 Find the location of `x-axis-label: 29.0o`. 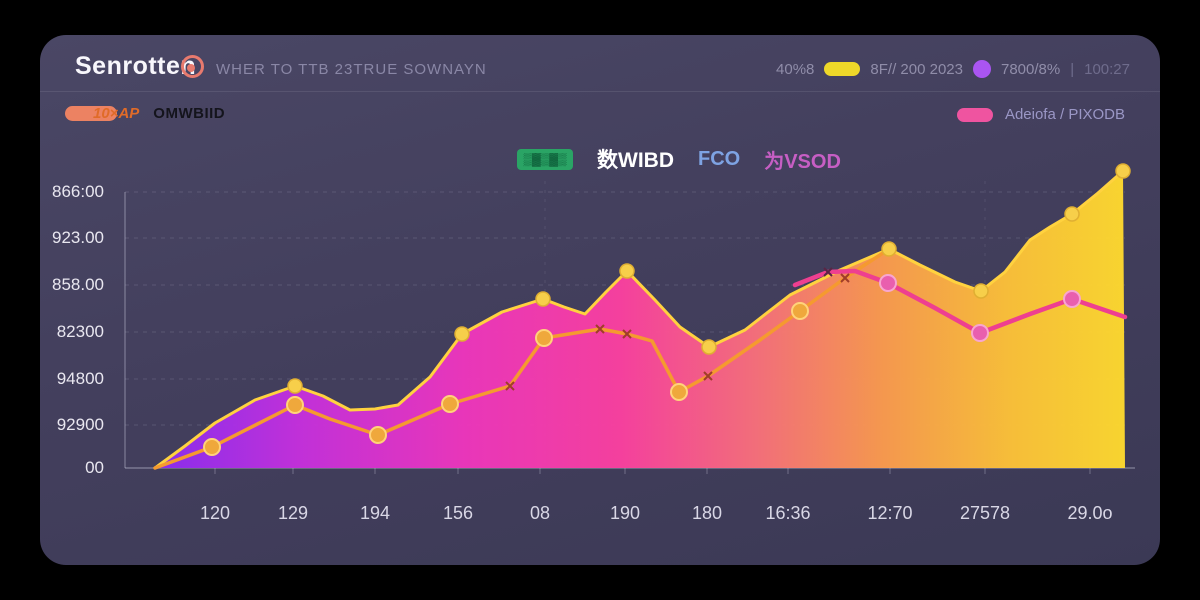

x-axis-label: 29.0o is located at coordinates (1090, 513).